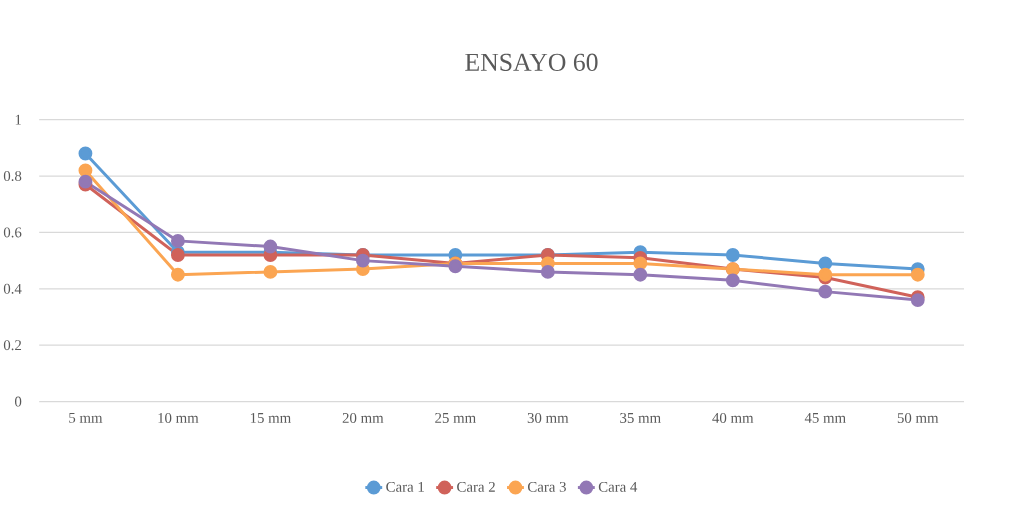  Describe the element at coordinates (733, 417) in the screenshot. I see `x-tick-label: 40 mm` at that location.